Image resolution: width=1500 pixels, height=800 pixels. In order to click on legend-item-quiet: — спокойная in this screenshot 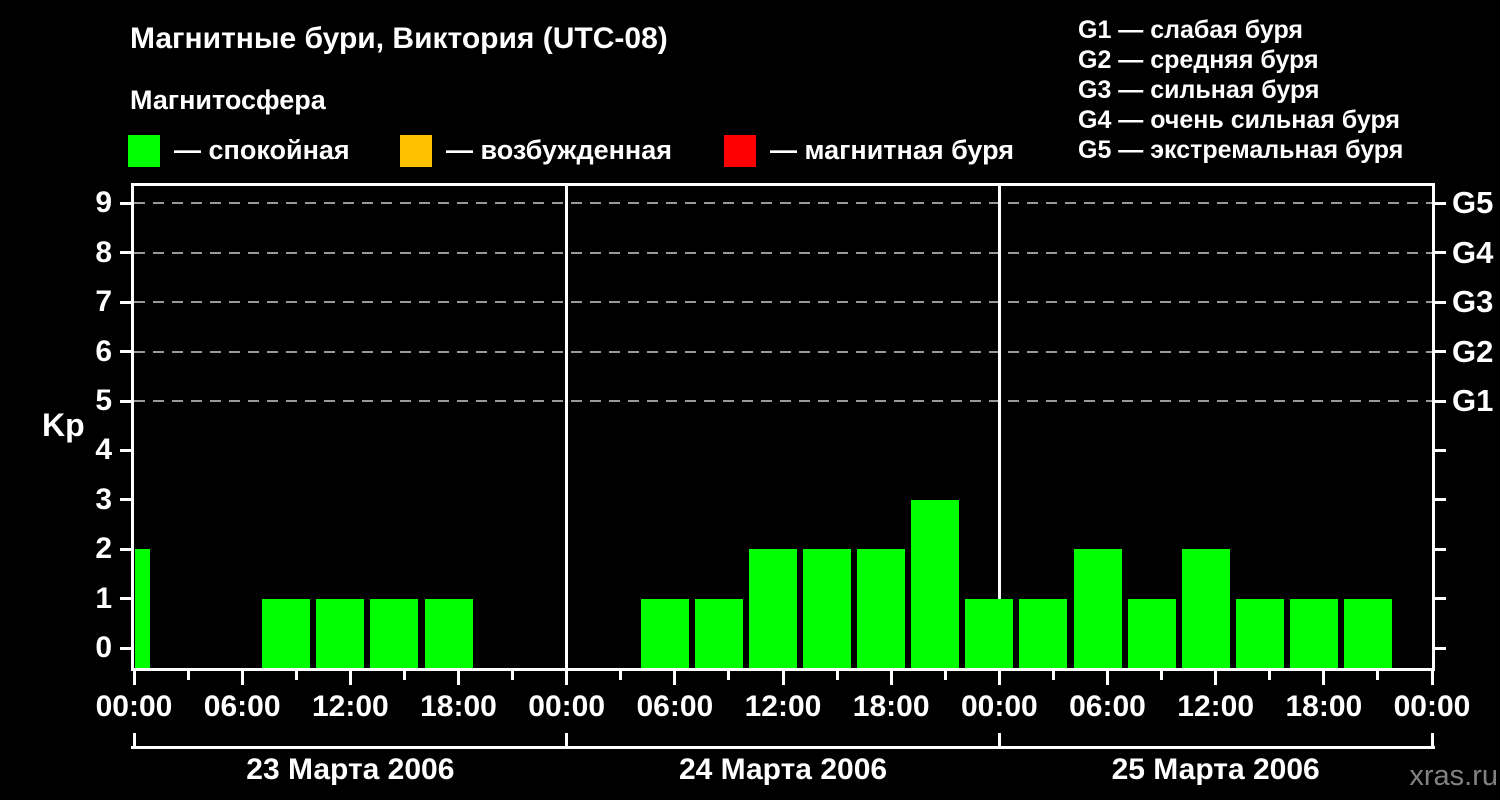, I will do `click(239, 150)`.